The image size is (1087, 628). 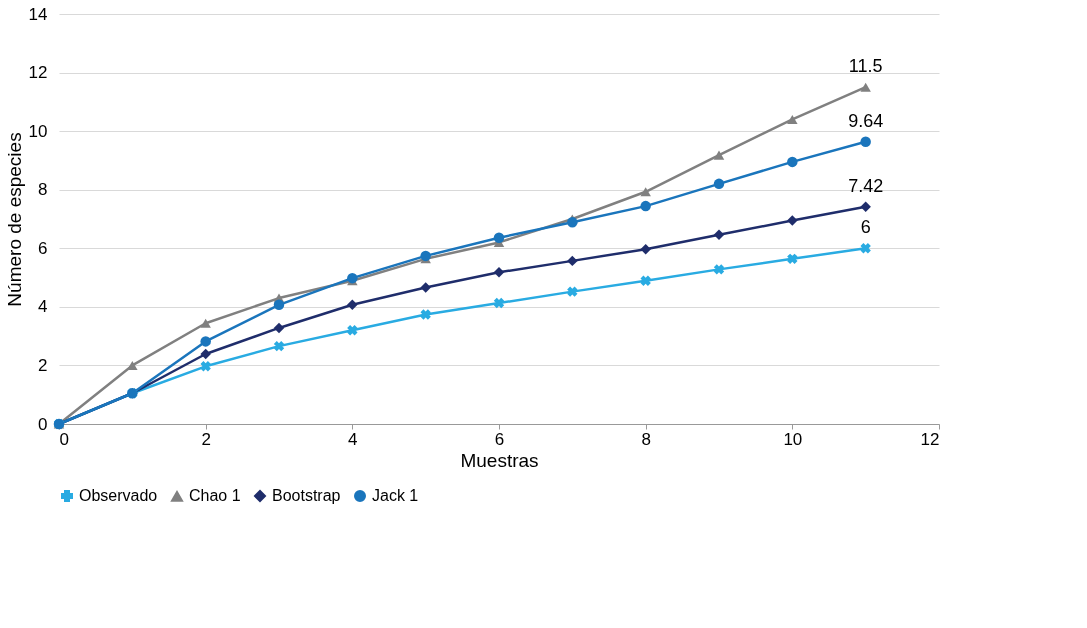 What do you see at coordinates (38, 73) in the screenshot?
I see `y-tick-label: 12` at bounding box center [38, 73].